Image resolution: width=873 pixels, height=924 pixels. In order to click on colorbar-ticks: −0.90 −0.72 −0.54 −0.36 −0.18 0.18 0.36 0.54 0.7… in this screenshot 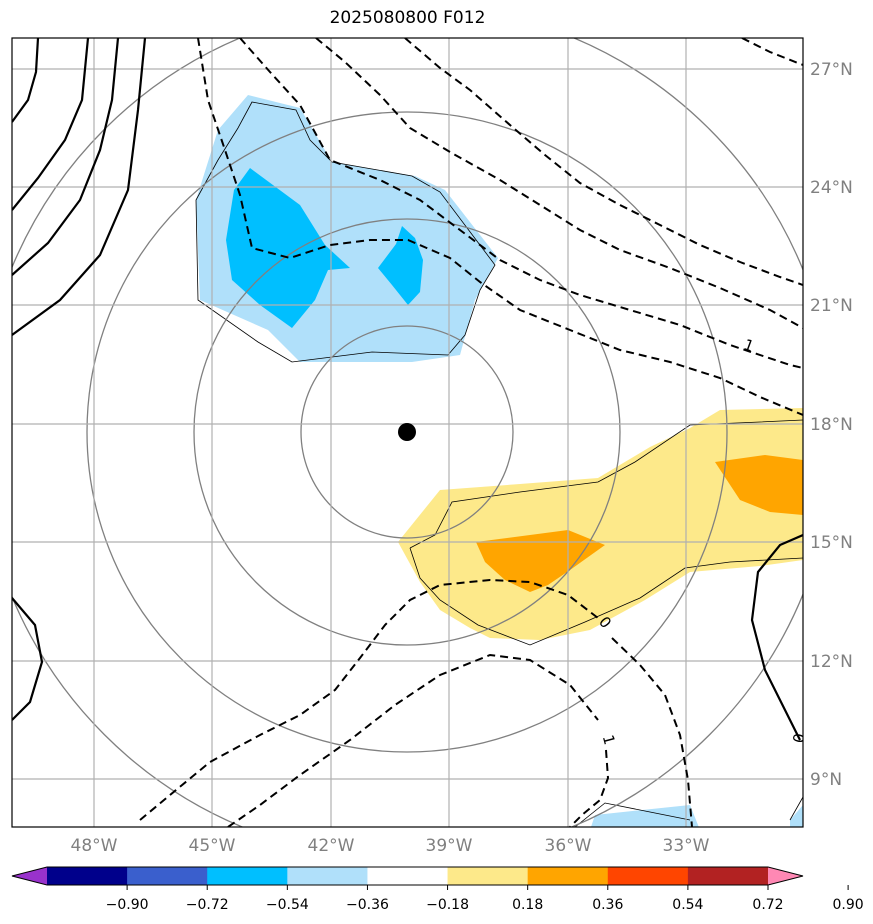, I will do `click(485, 899)`.